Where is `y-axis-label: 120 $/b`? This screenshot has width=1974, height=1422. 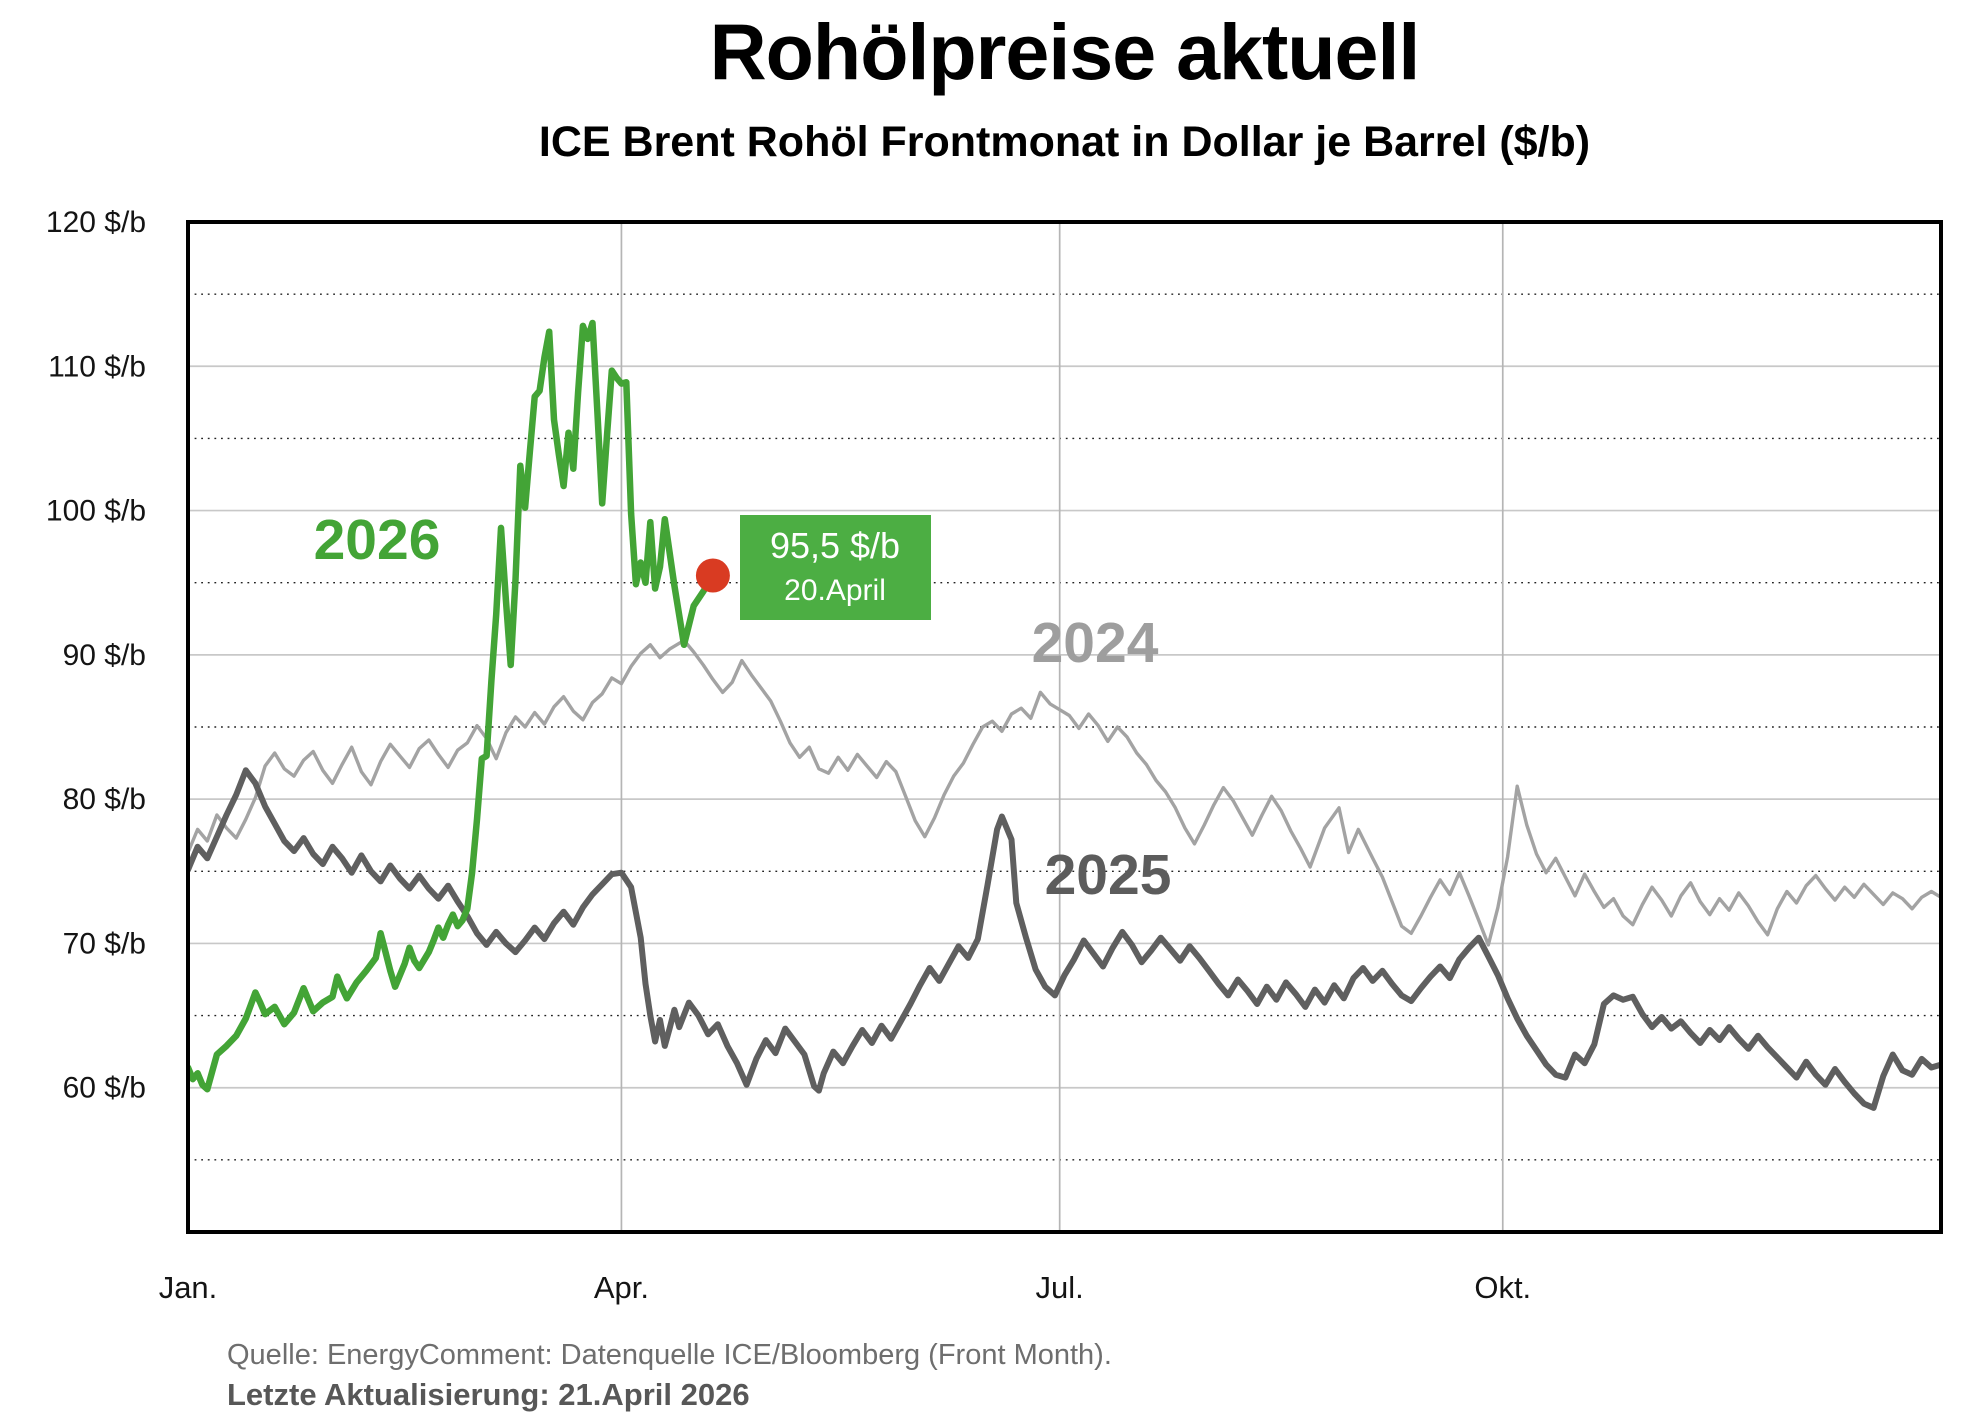 y-axis-label: 120 $/b is located at coordinates (96, 222).